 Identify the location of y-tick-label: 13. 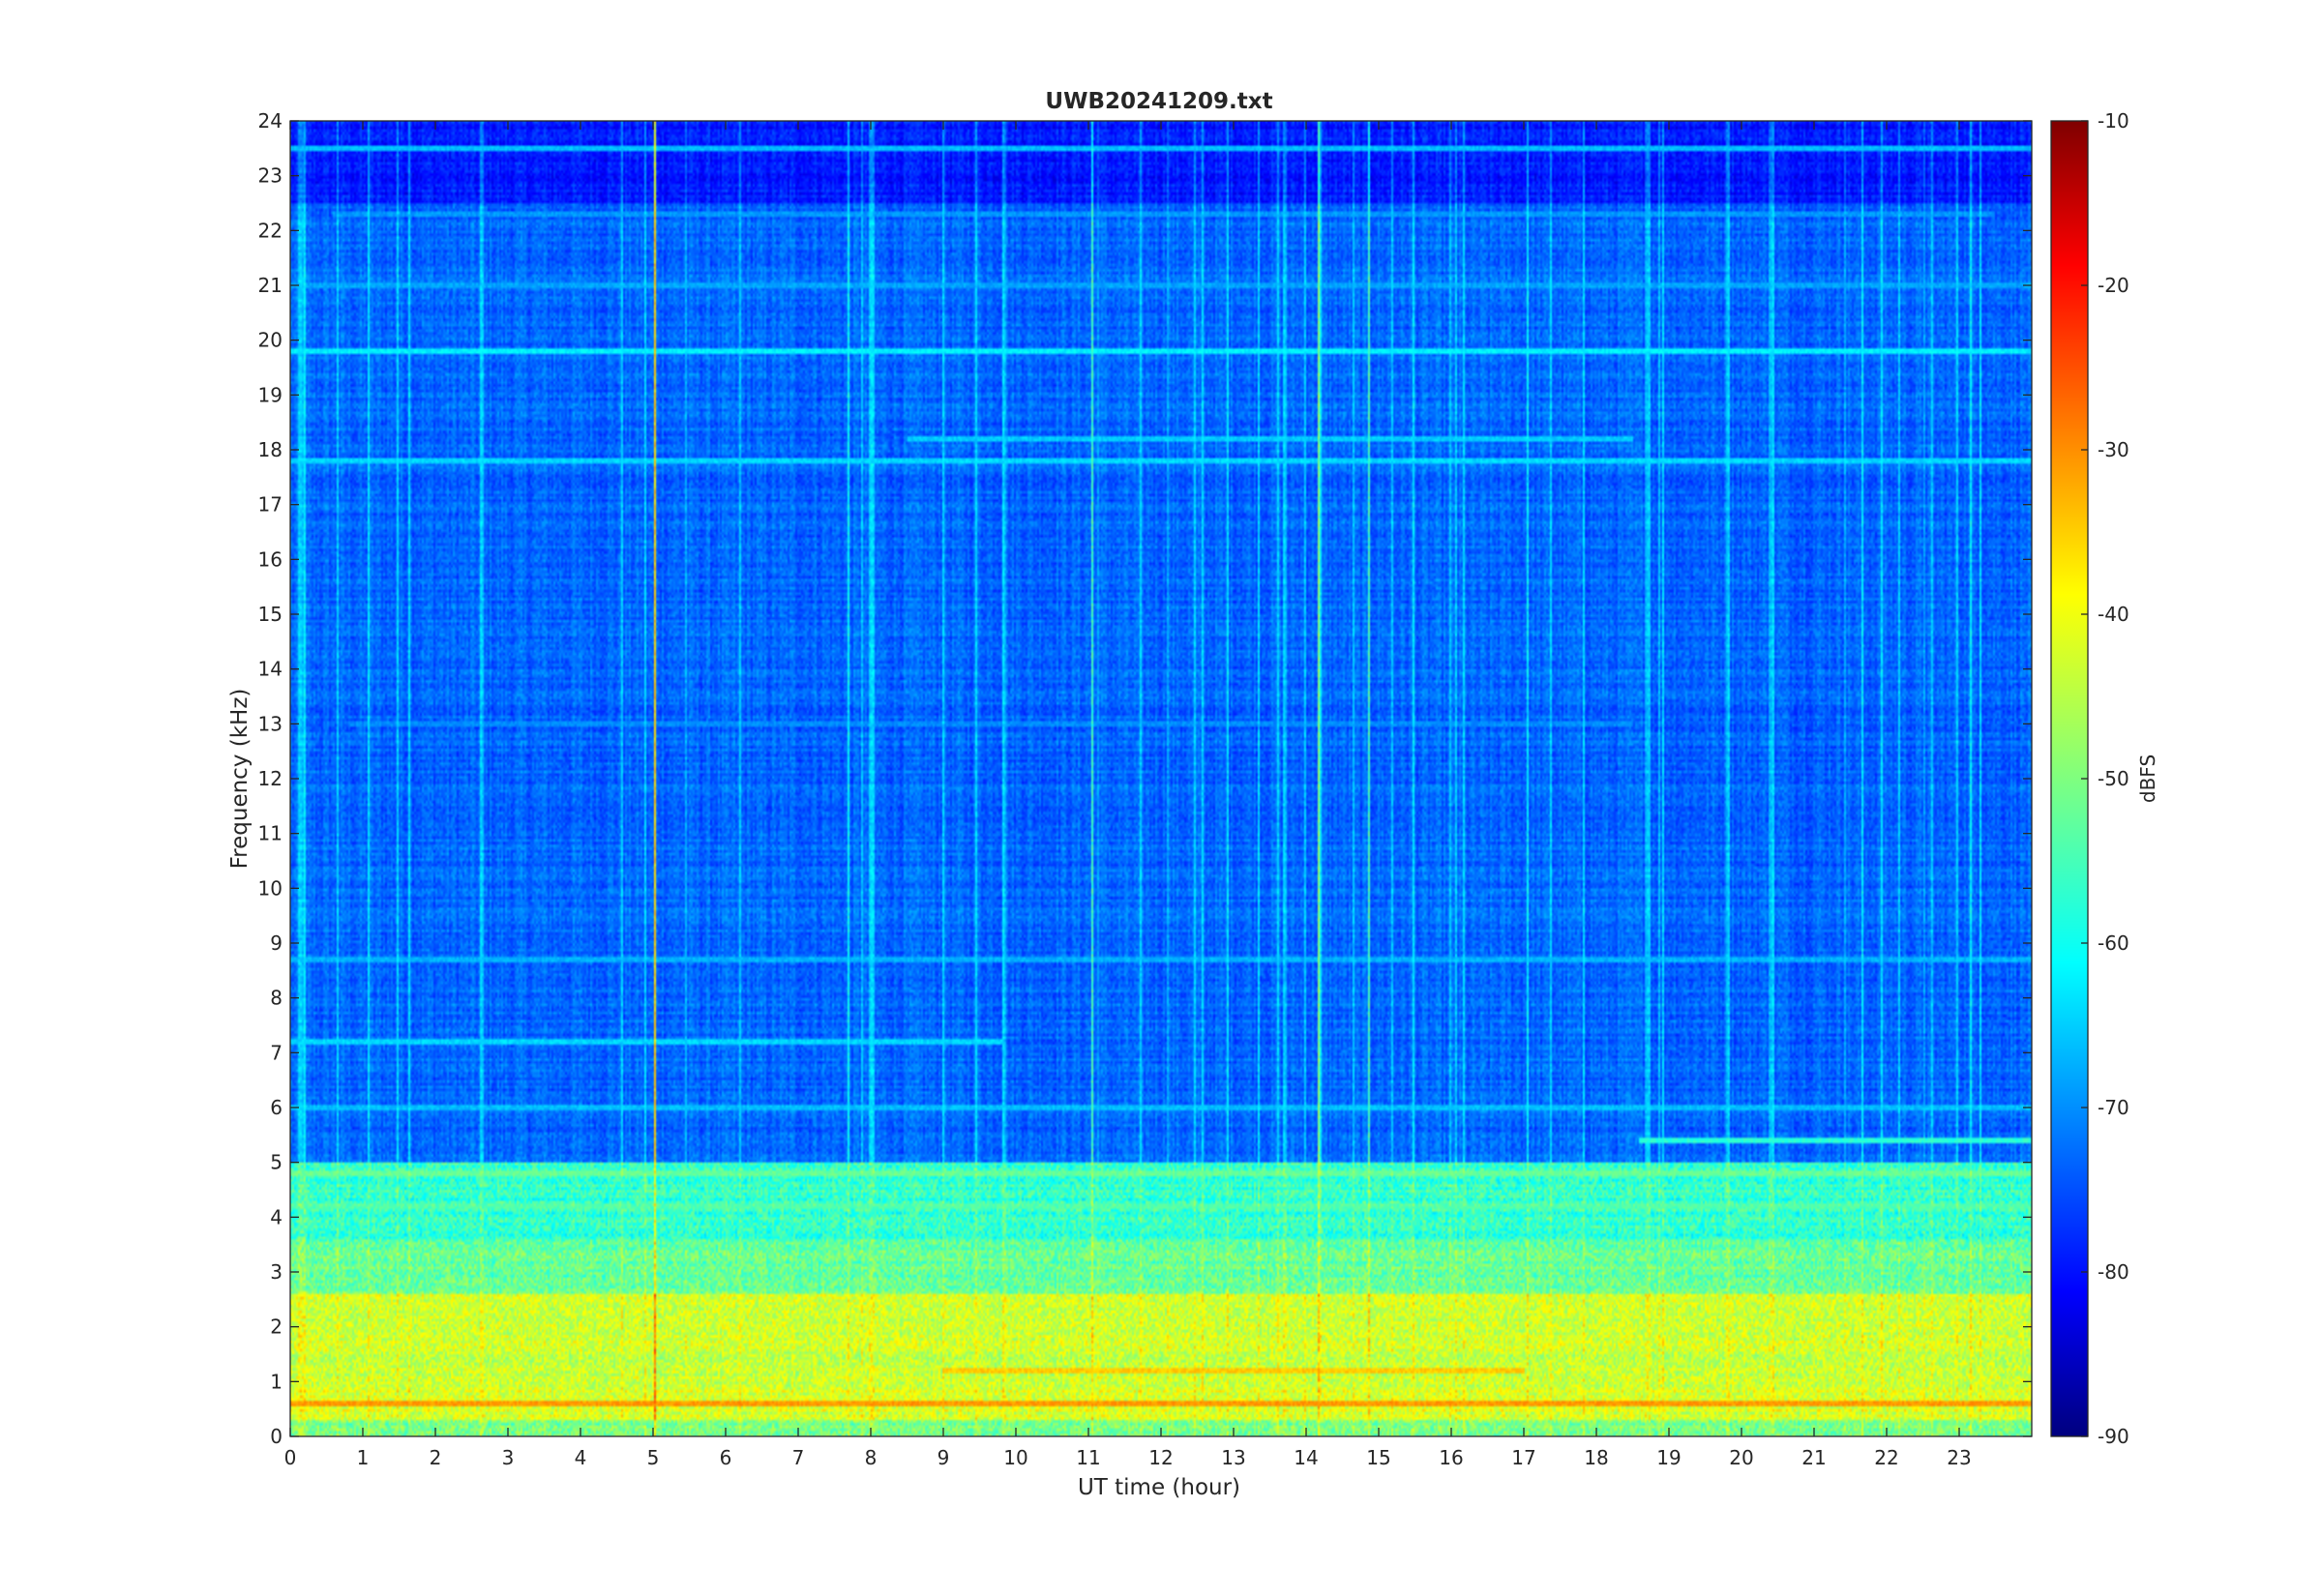
(270, 723).